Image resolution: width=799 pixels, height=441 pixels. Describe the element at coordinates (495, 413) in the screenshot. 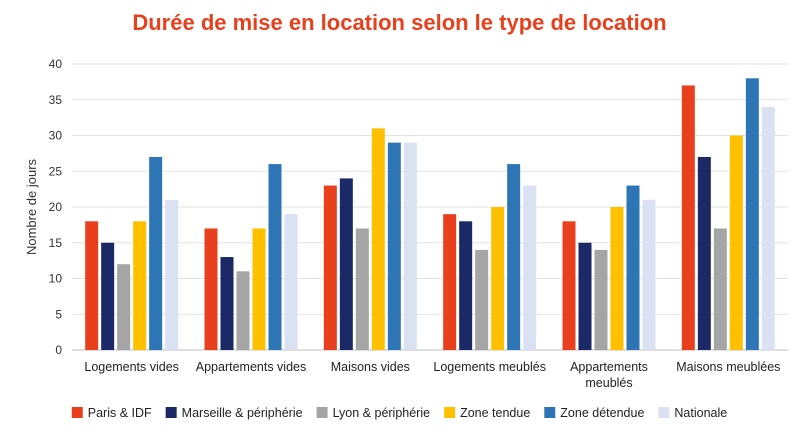

I see `legend-label: Zone tendue` at that location.